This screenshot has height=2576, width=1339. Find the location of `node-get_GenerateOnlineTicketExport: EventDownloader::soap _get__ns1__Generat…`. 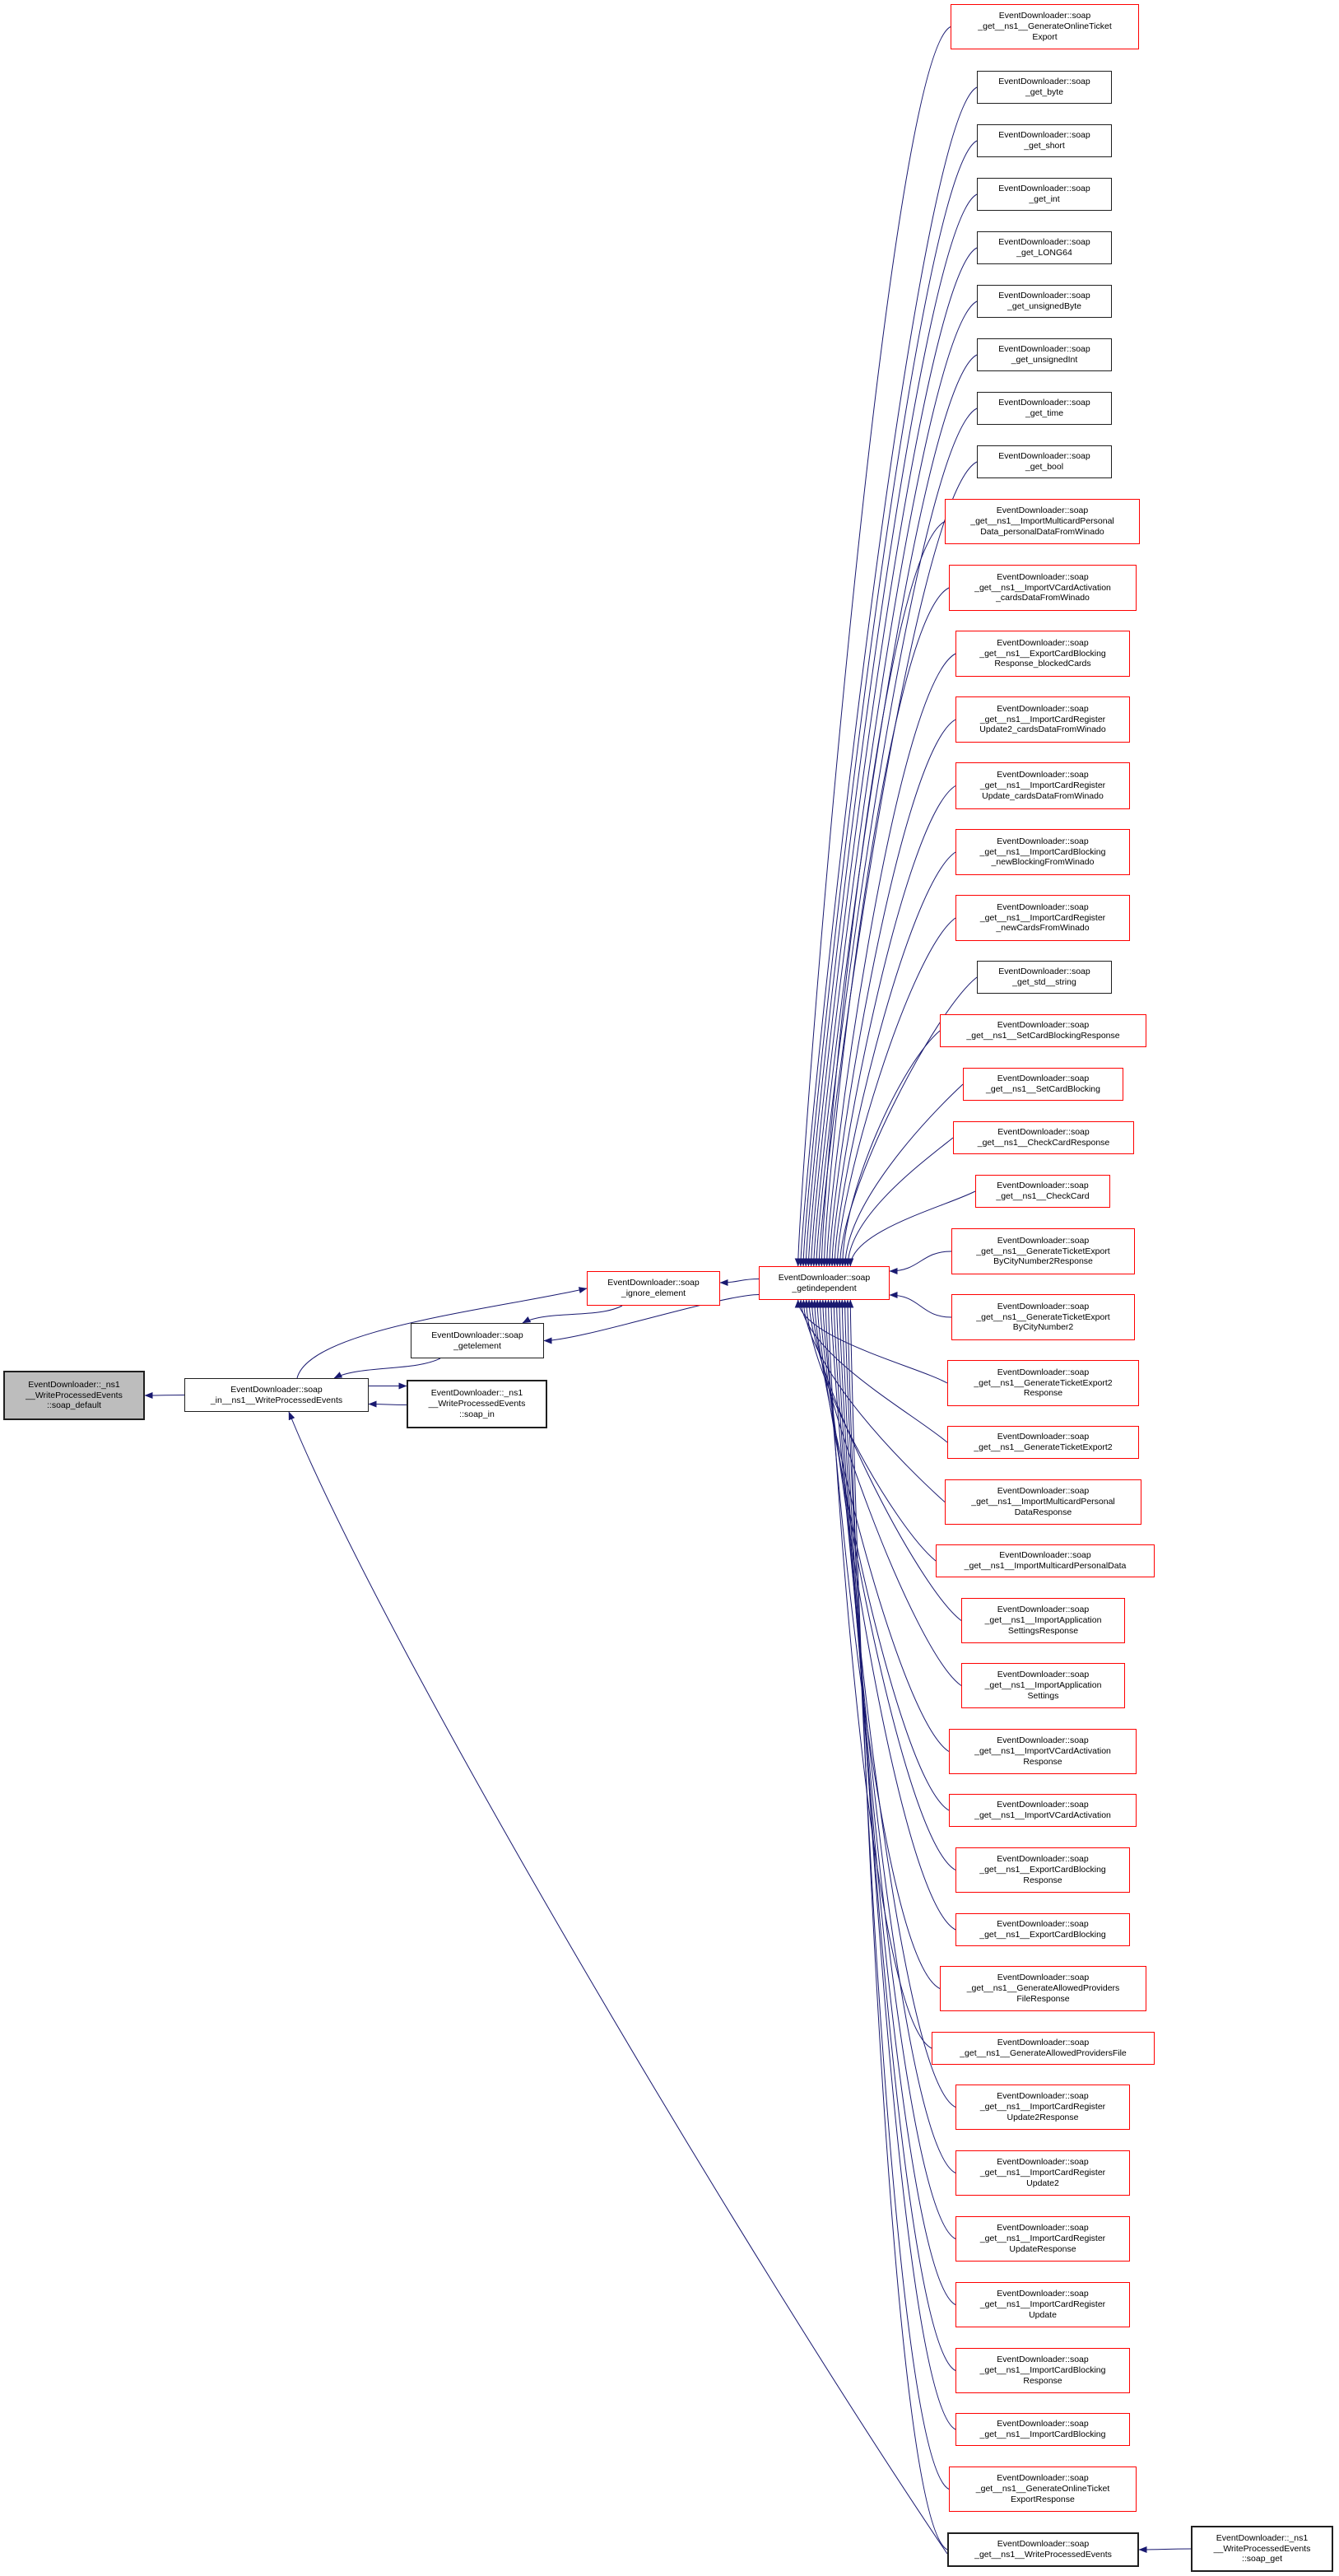

node-get_GenerateOnlineTicketExport: EventDownloader::soap _get__ns1__Generat… is located at coordinates (1045, 26).